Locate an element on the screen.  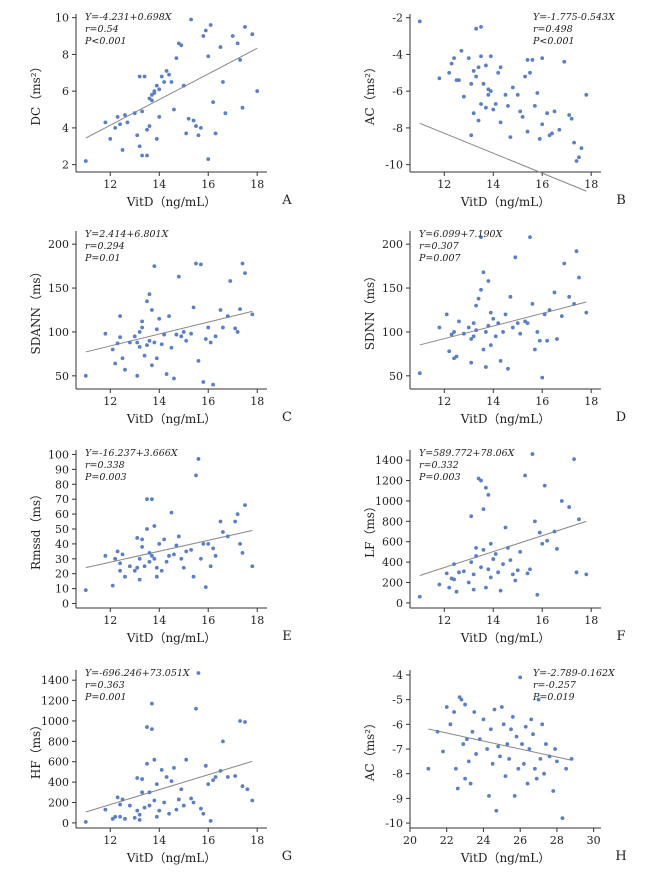
x-tick-label: 16 is located at coordinates (542, 184).